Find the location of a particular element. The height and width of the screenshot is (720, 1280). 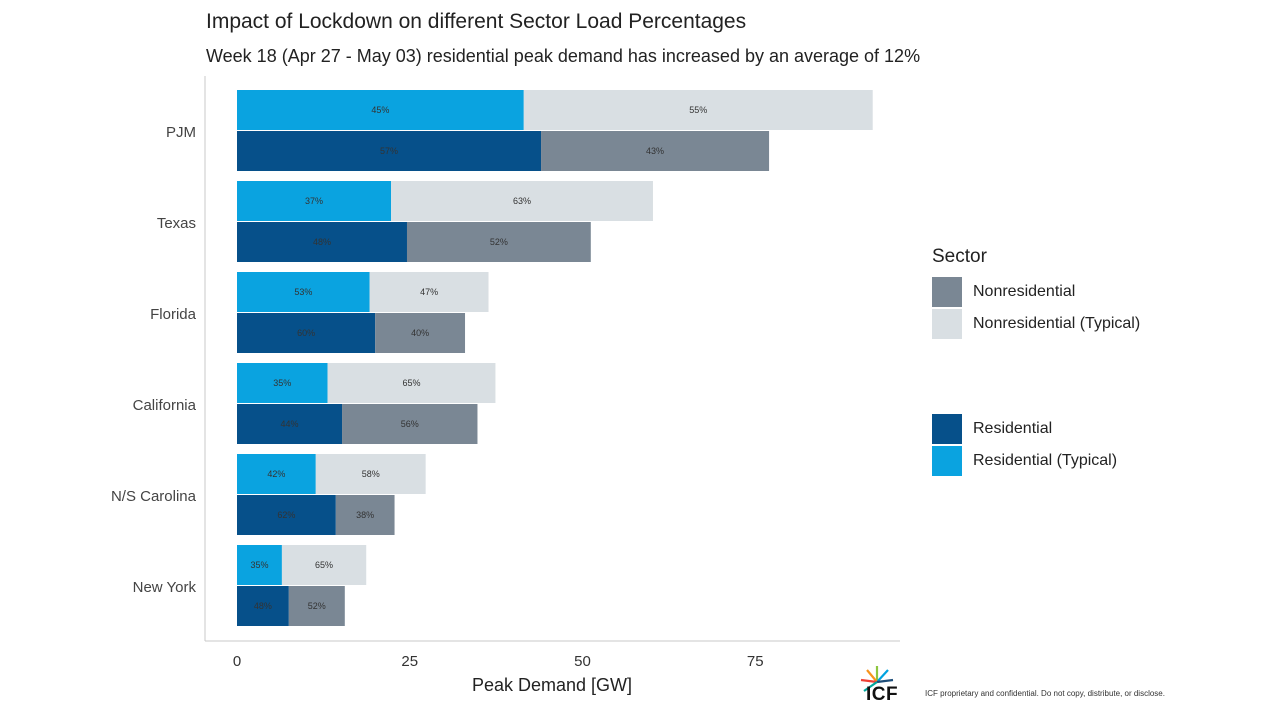

y-category-label: N/S Carolina is located at coordinates (154, 496).